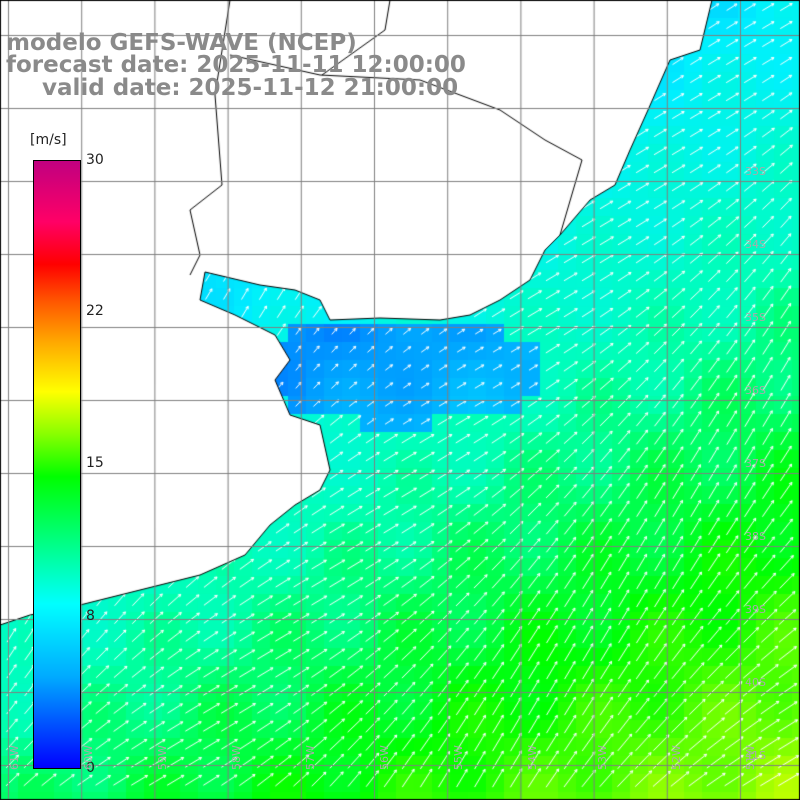  Describe the element at coordinates (602, 757) in the screenshot. I see `lon-label: 53W` at that location.